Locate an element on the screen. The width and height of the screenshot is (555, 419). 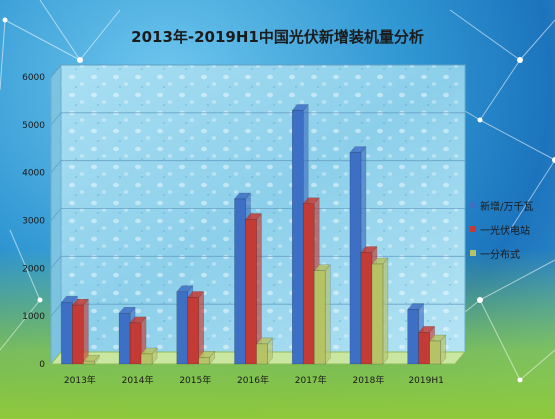
y-tick-label: 0 is located at coordinates (42, 365).